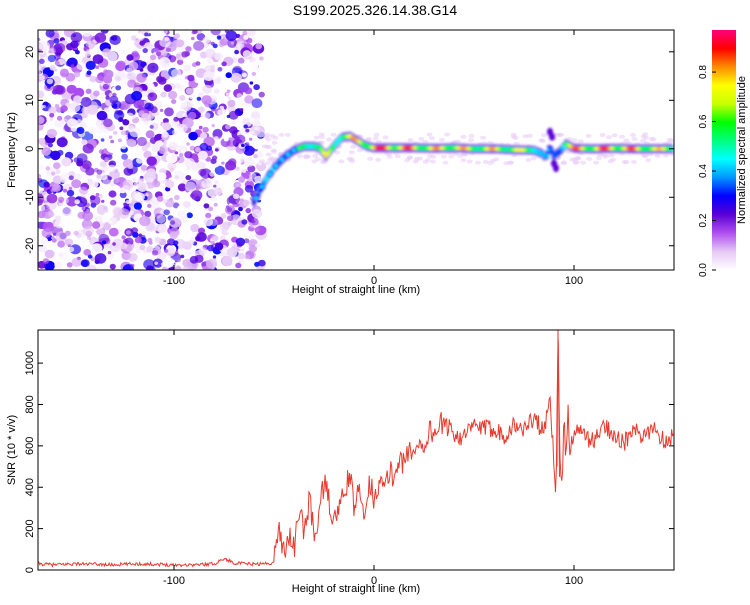  What do you see at coordinates (552, 136) in the screenshot?
I see `ridge-disturbance` at bounding box center [552, 136].